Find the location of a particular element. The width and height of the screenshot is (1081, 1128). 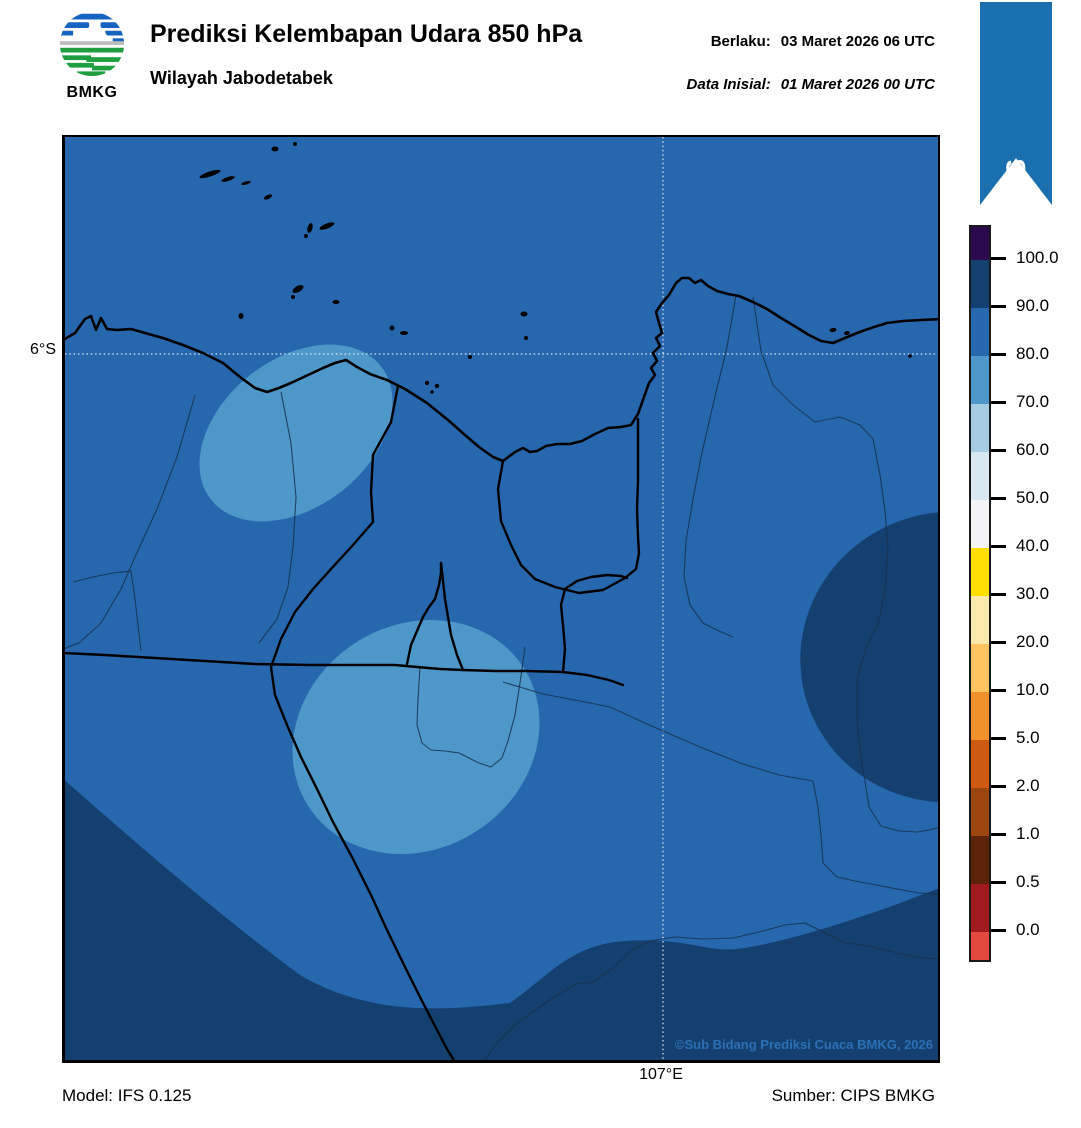

colorbar-tick-label: 80.0 is located at coordinates (1033, 353).